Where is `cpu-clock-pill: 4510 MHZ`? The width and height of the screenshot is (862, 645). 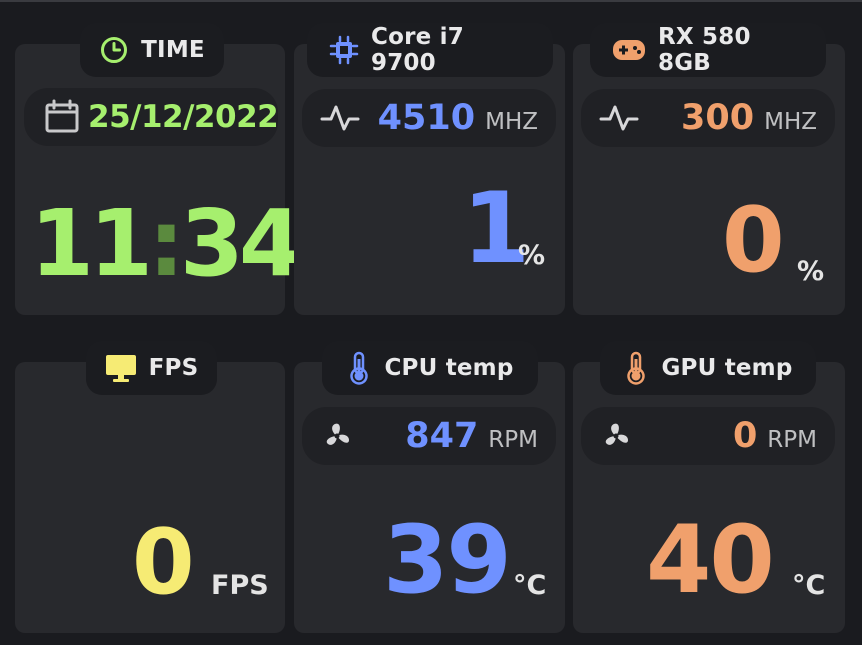 cpu-clock-pill: 4510 MHZ is located at coordinates (429, 118).